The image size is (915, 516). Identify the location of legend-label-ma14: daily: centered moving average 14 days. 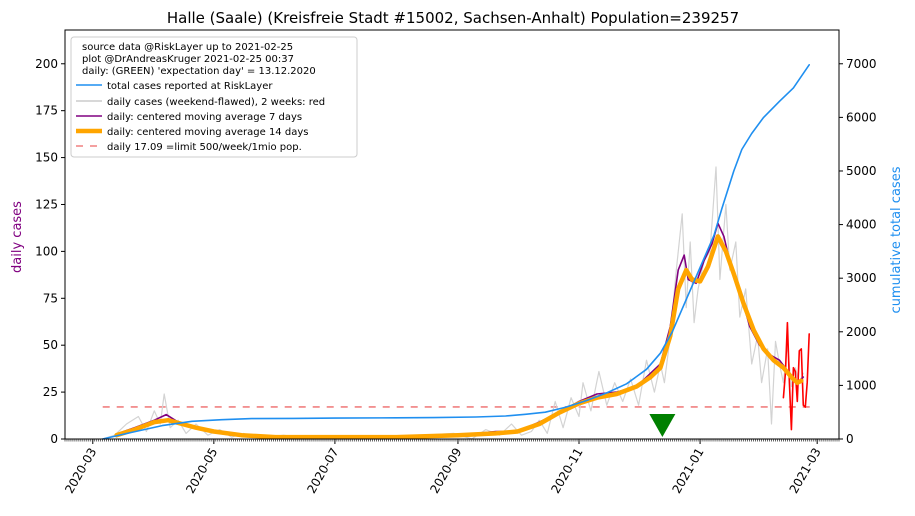
(207, 132).